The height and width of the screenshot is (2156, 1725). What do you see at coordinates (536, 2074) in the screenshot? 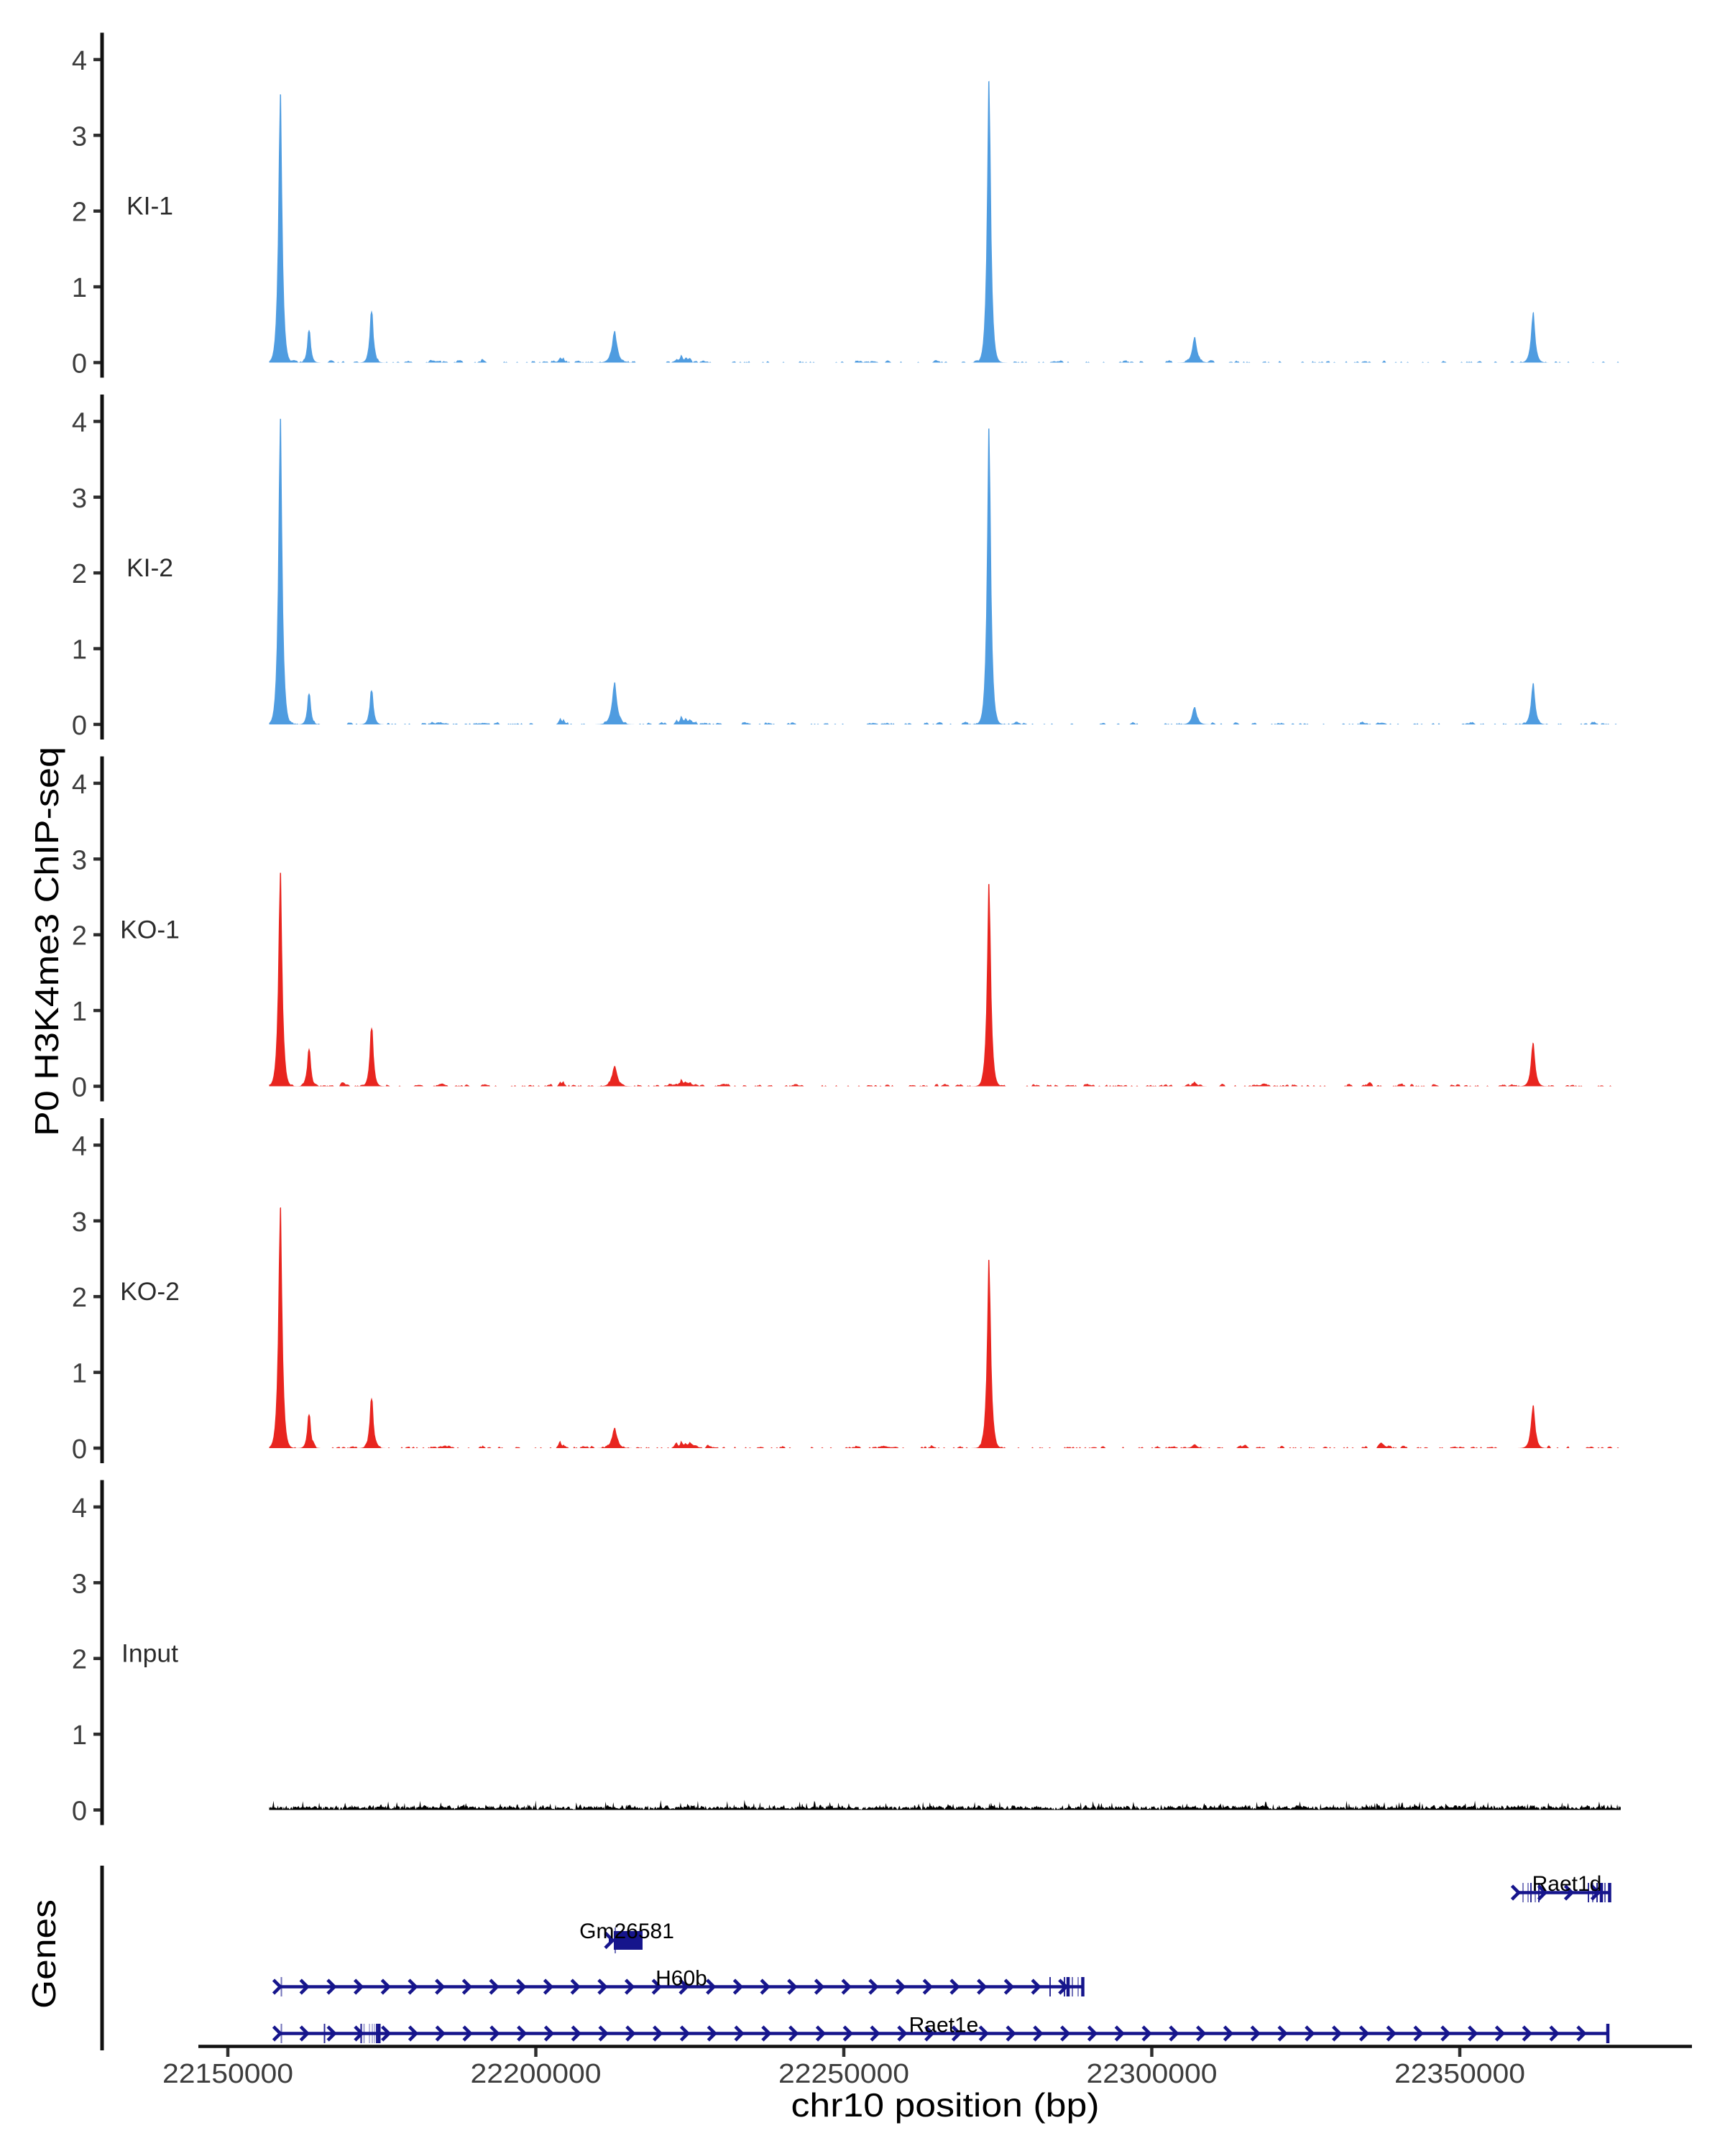
I see `svg-text: 22200000` at bounding box center [536, 2074].